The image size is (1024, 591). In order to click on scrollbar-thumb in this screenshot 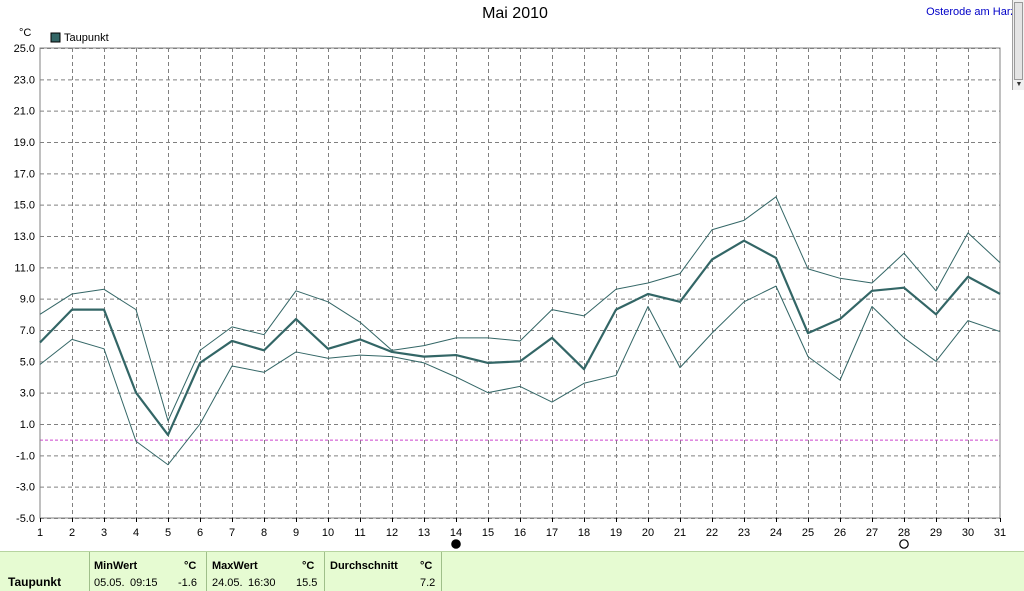, I will do `click(1018, 41)`.